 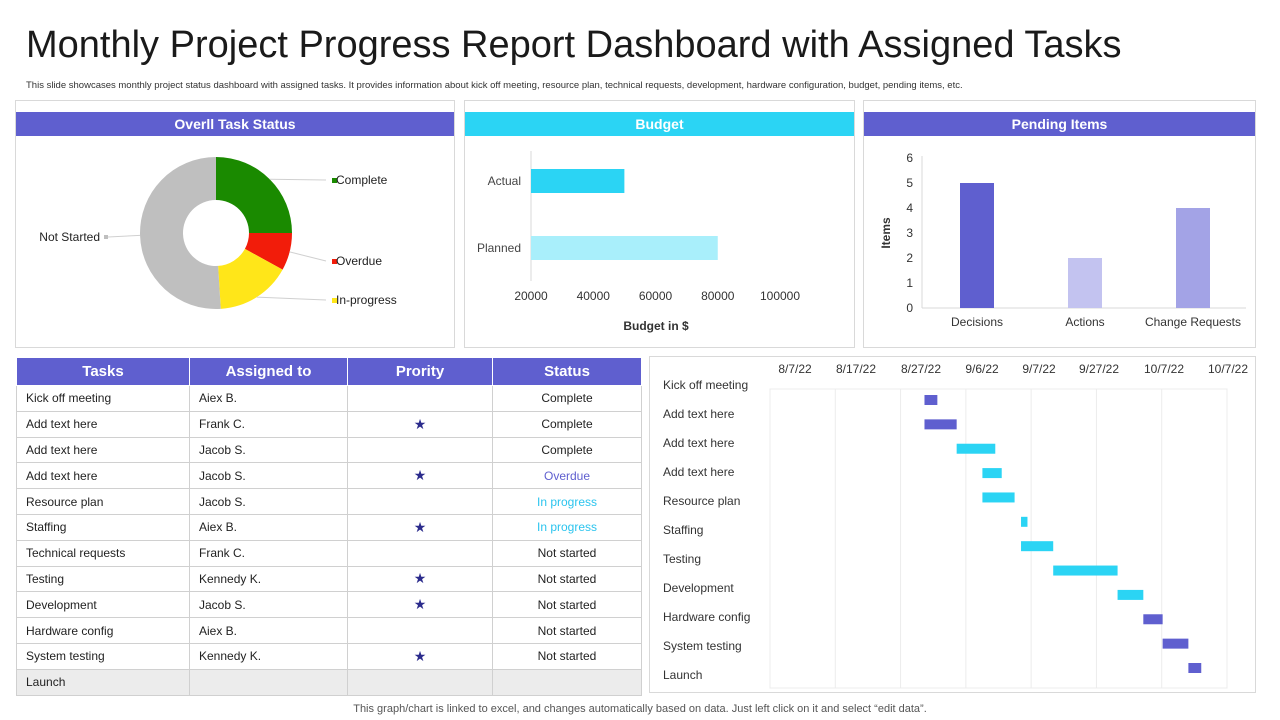 I want to click on cell-status, so click(x=567, y=682).